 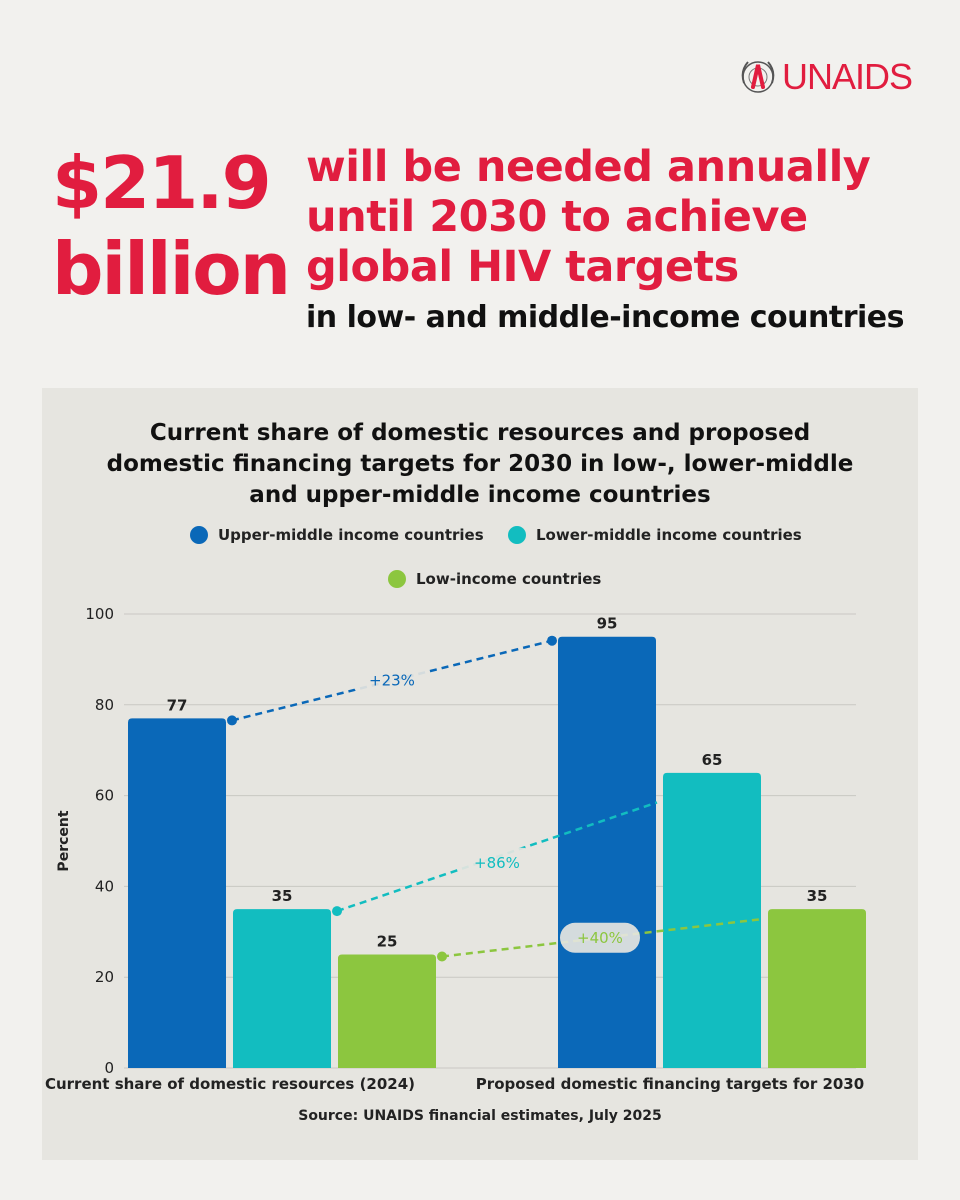 What do you see at coordinates (109, 1068) in the screenshot?
I see `y-tick-label: 0` at bounding box center [109, 1068].